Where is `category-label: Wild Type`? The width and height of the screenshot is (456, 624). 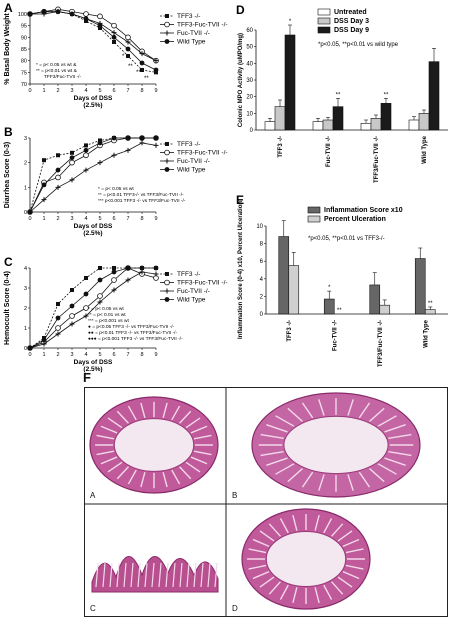 category-label: Wild Type is located at coordinates (426, 333).